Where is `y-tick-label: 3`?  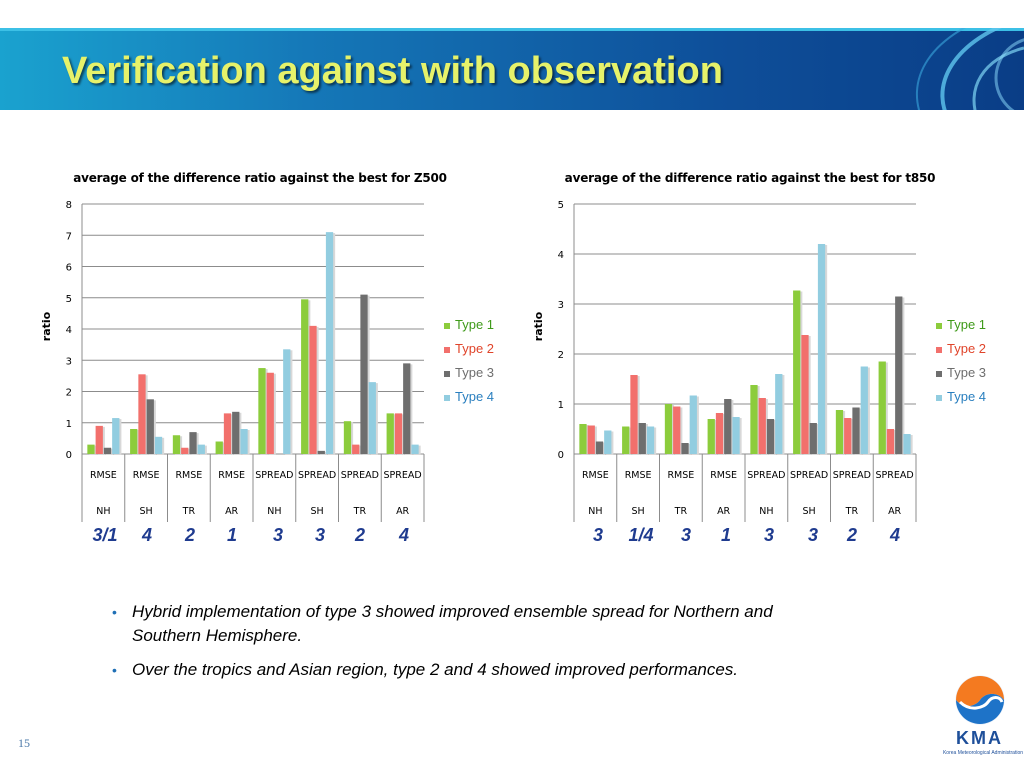 y-tick-label: 3 is located at coordinates (561, 305).